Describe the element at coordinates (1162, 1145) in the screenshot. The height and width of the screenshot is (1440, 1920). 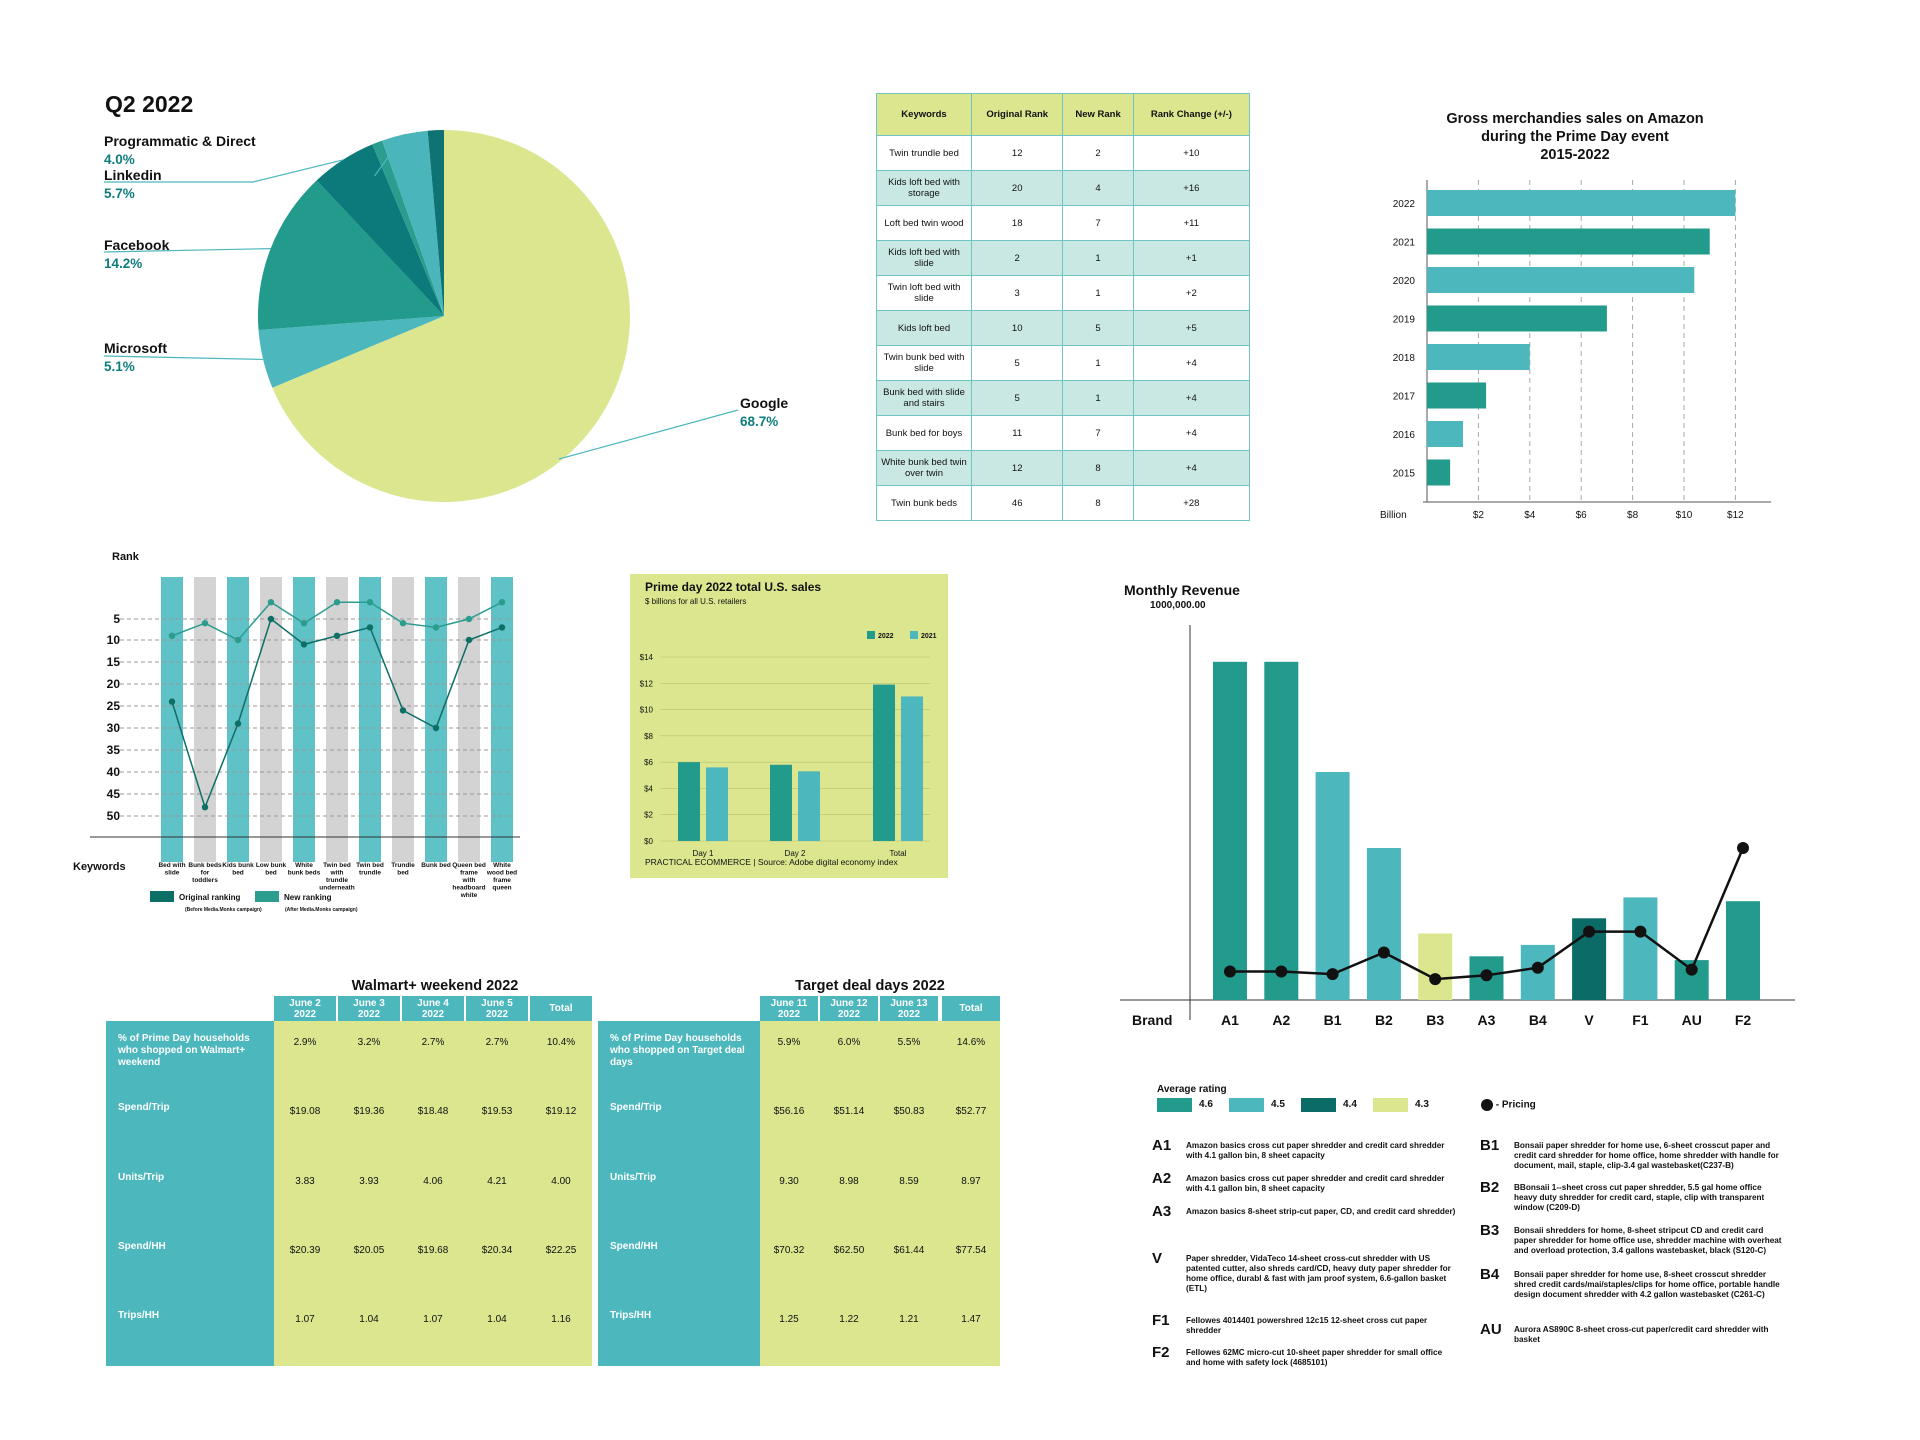
I see `brand-code: A1` at that location.